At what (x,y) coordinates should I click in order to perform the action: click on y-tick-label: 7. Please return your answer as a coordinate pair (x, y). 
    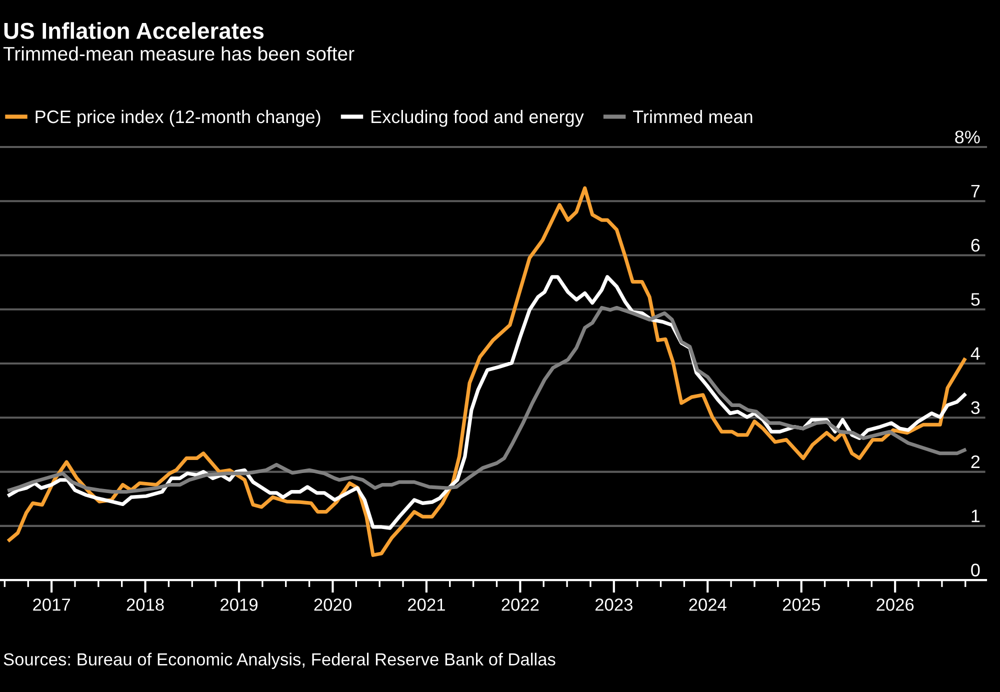
    Looking at the image, I should click on (975, 191).